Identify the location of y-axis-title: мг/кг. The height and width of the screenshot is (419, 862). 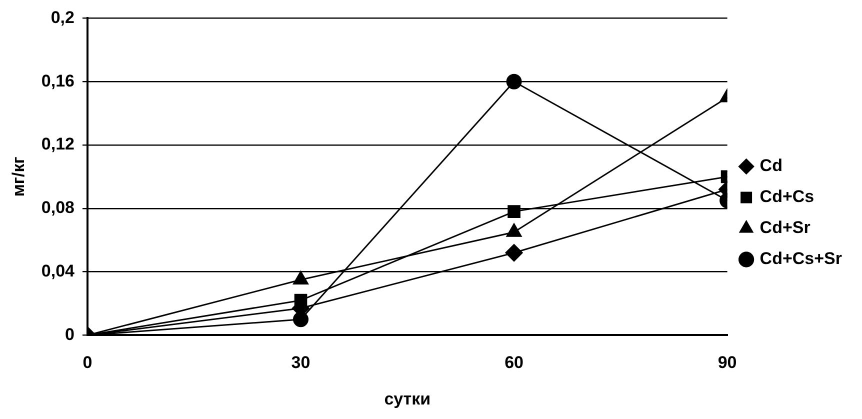
(18, 176).